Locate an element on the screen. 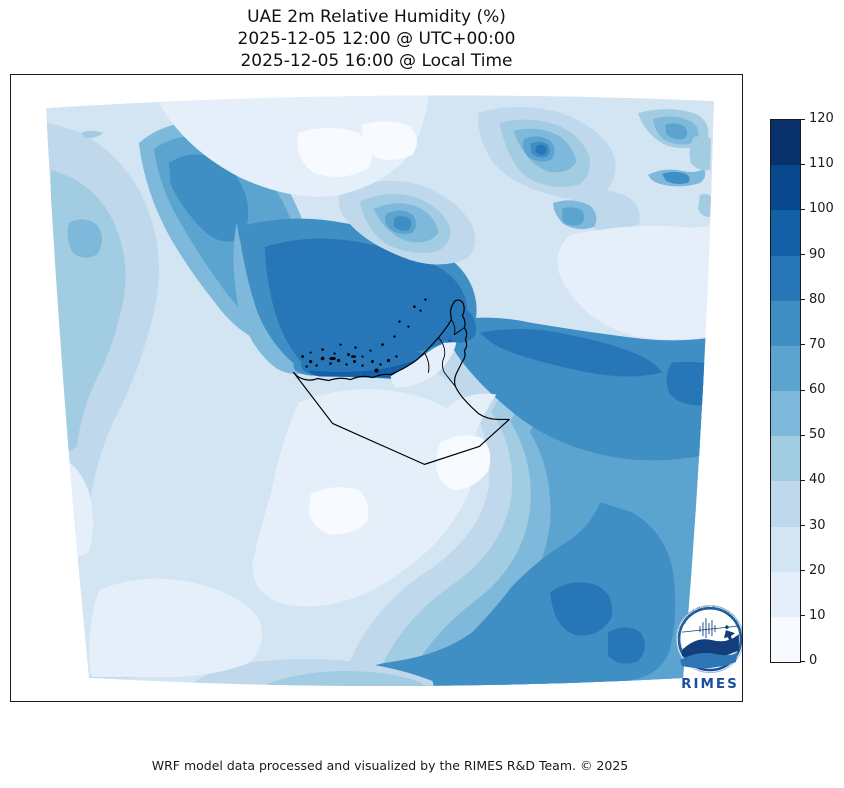  colorbar-tick-label: 20 is located at coordinates (817, 570).